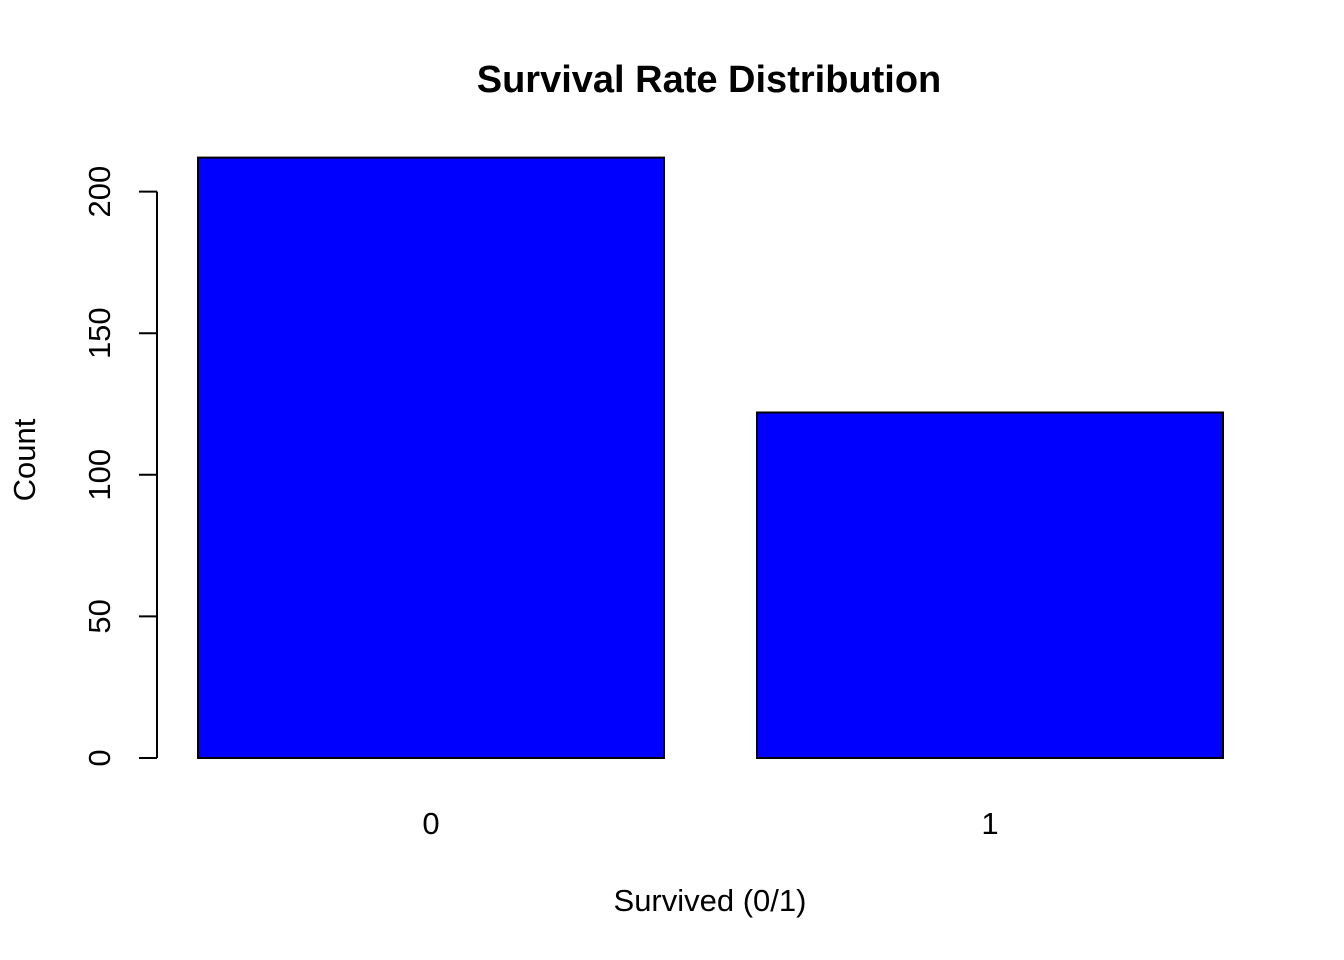  Describe the element at coordinates (120, 466) in the screenshot. I see `y-axis: 0 50 100 150 200` at that location.